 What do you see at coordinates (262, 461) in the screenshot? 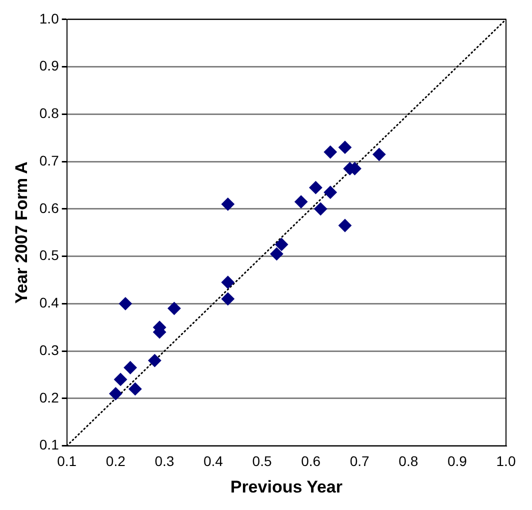
I see `x-tick-label: 0.5` at bounding box center [262, 461].